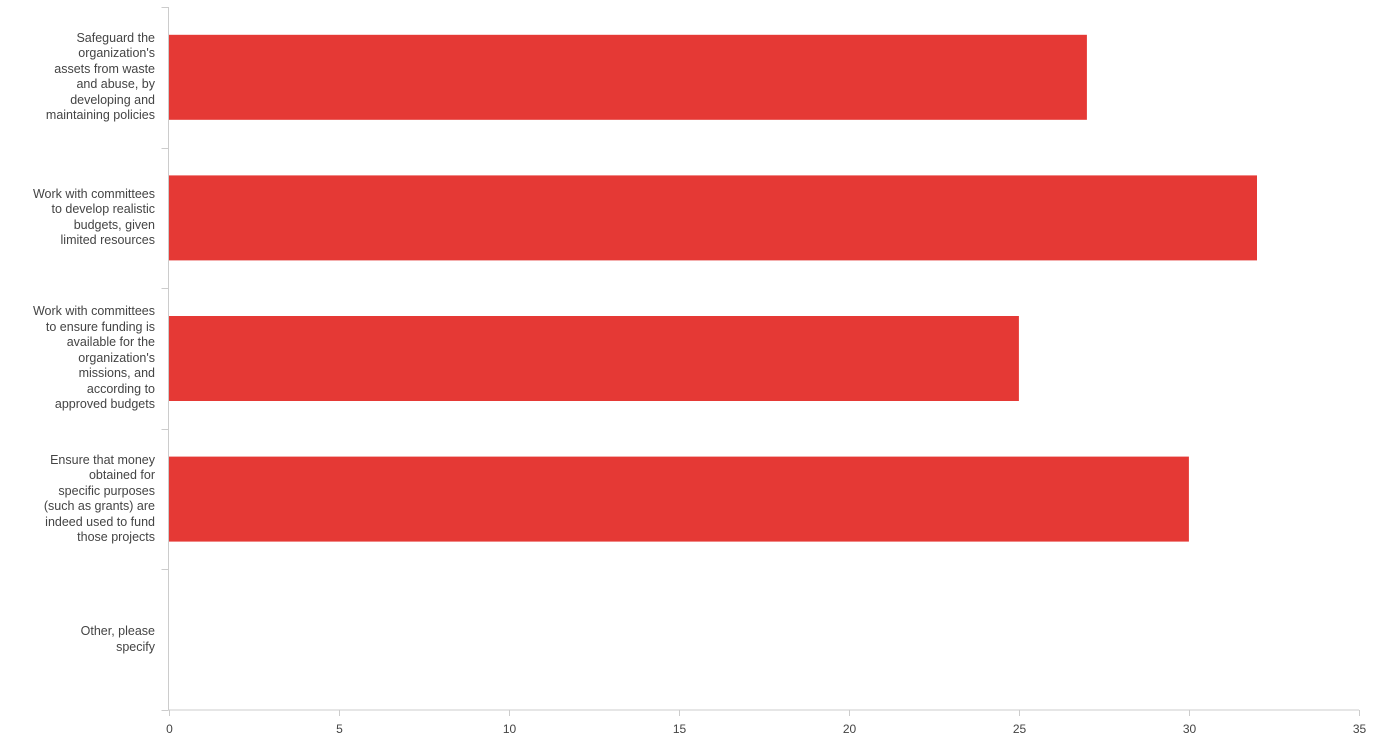  I want to click on y-category-label-line: approved budgets, so click(104, 404).